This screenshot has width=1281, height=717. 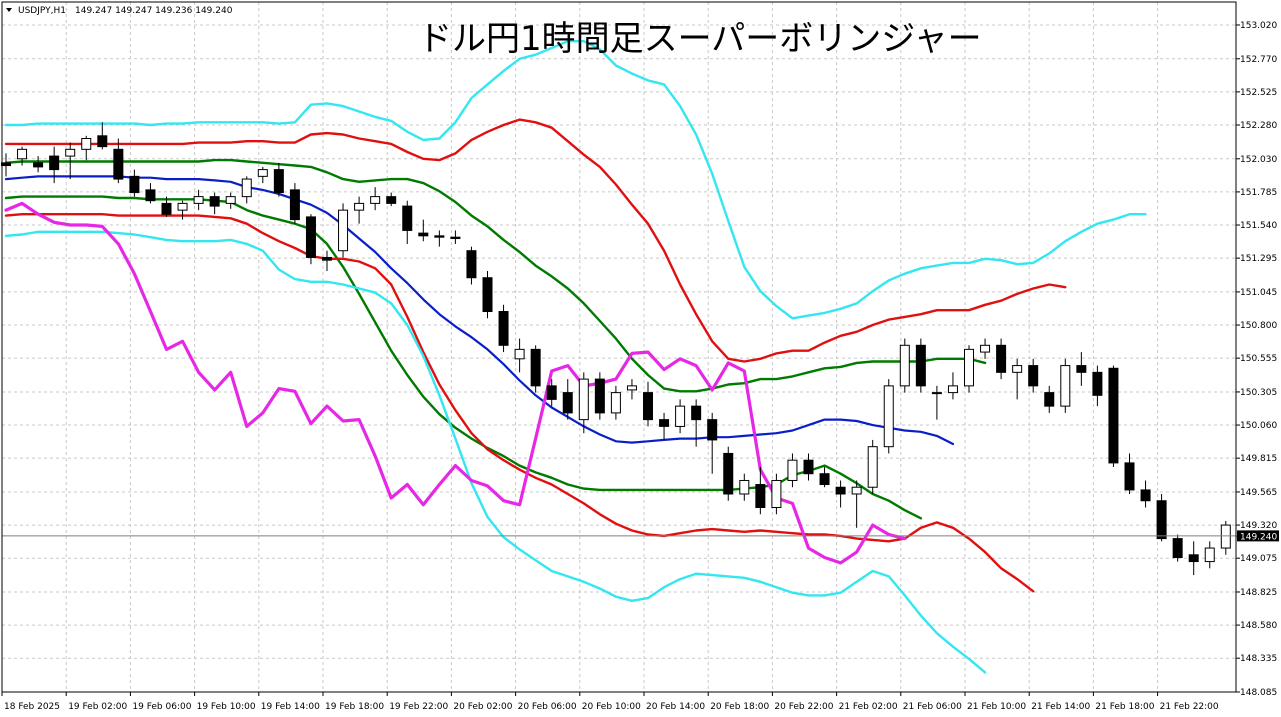 I want to click on y-tick-label: 152.030, so click(x=1258, y=160).